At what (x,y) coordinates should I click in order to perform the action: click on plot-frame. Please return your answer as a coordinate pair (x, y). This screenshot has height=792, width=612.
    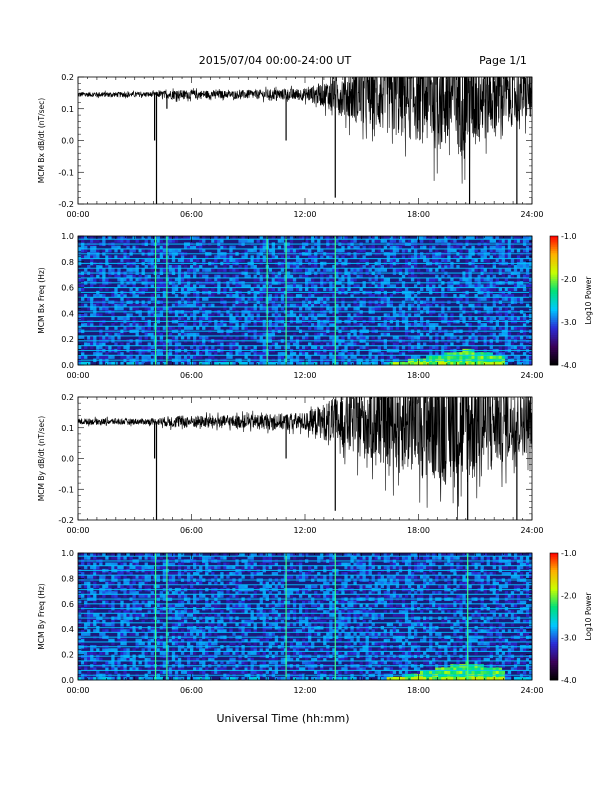
    Looking at the image, I should click on (305, 140).